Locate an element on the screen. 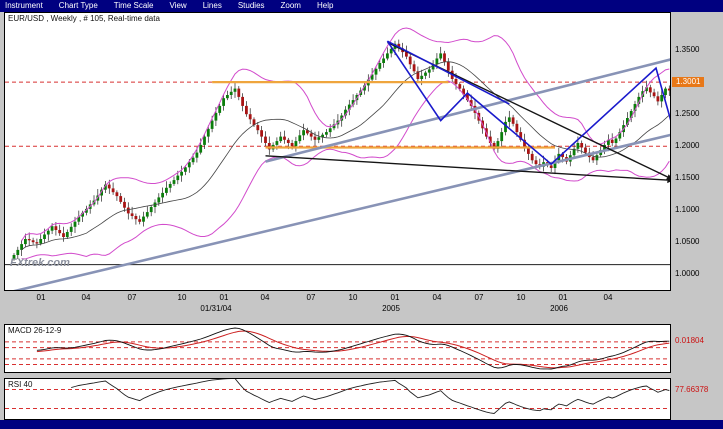 Image resolution: width=723 pixels, height=429 pixels. price-tick: 1.2000 is located at coordinates (687, 145).